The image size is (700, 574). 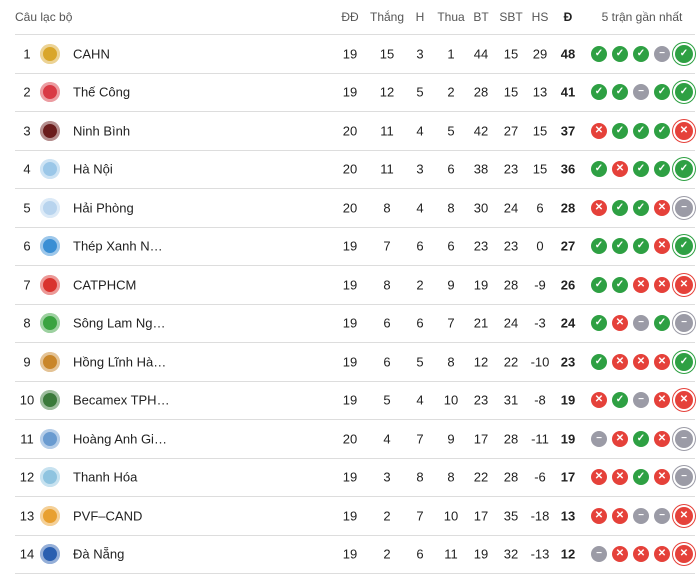 What do you see at coordinates (103, 207) in the screenshot?
I see `club-name: Hải Phòng` at bounding box center [103, 207].